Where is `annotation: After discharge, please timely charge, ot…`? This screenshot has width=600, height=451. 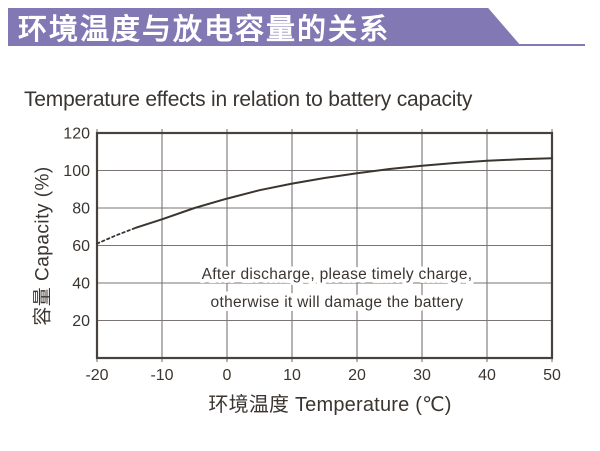 annotation: After discharge, please timely charge, ot… is located at coordinates (337, 288).